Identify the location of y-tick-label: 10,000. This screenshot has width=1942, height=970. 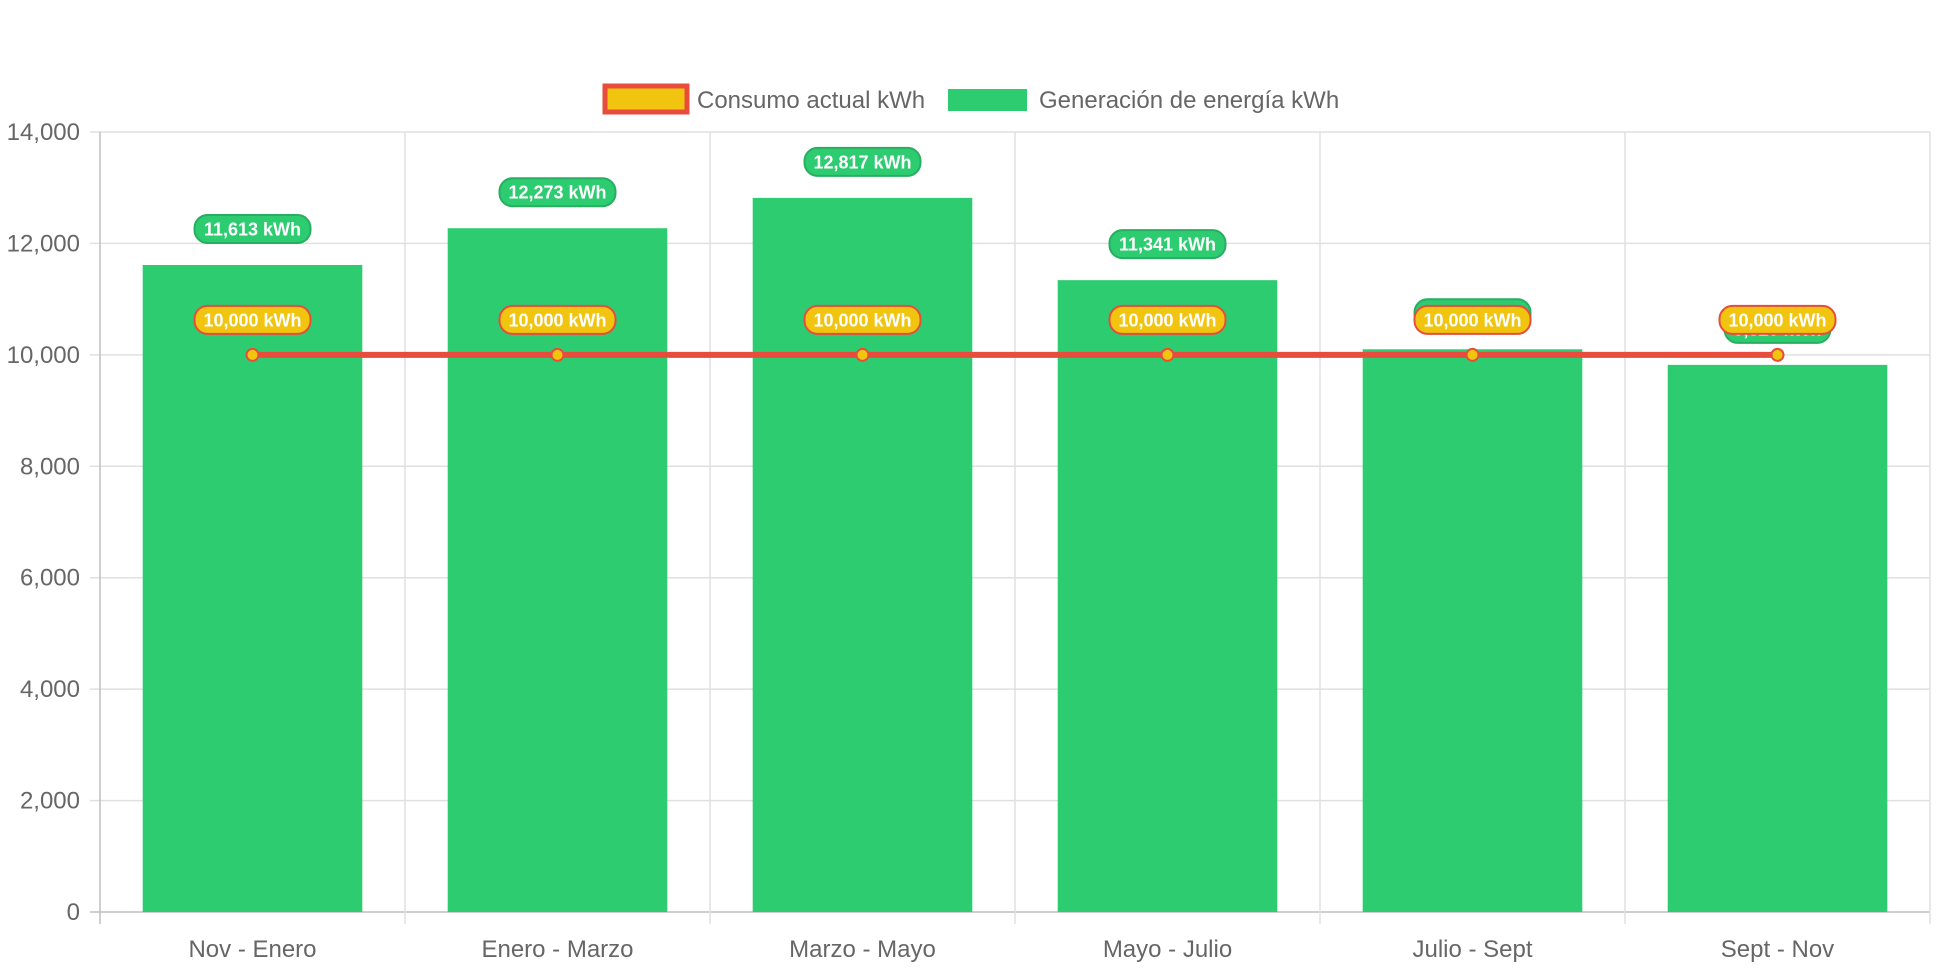
(43, 355).